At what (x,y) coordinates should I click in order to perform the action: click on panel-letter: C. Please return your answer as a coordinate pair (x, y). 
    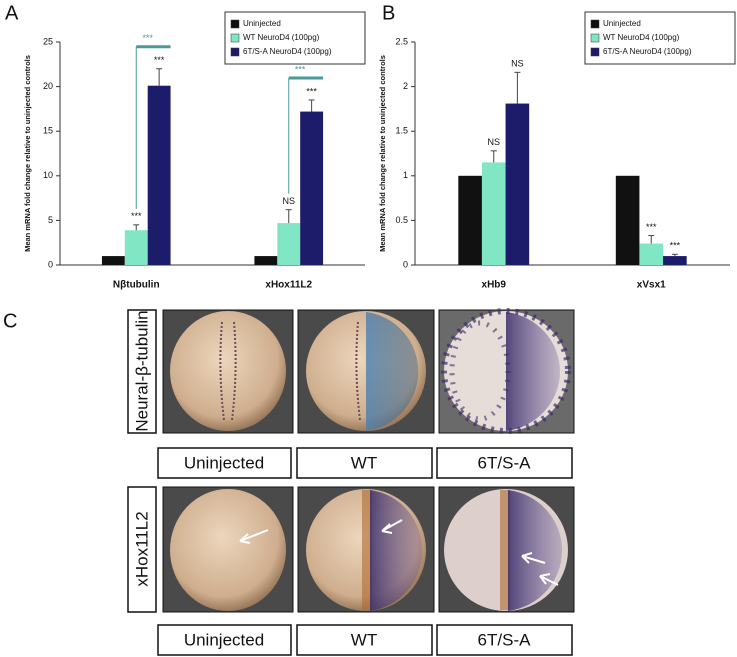
    Looking at the image, I should click on (10, 321).